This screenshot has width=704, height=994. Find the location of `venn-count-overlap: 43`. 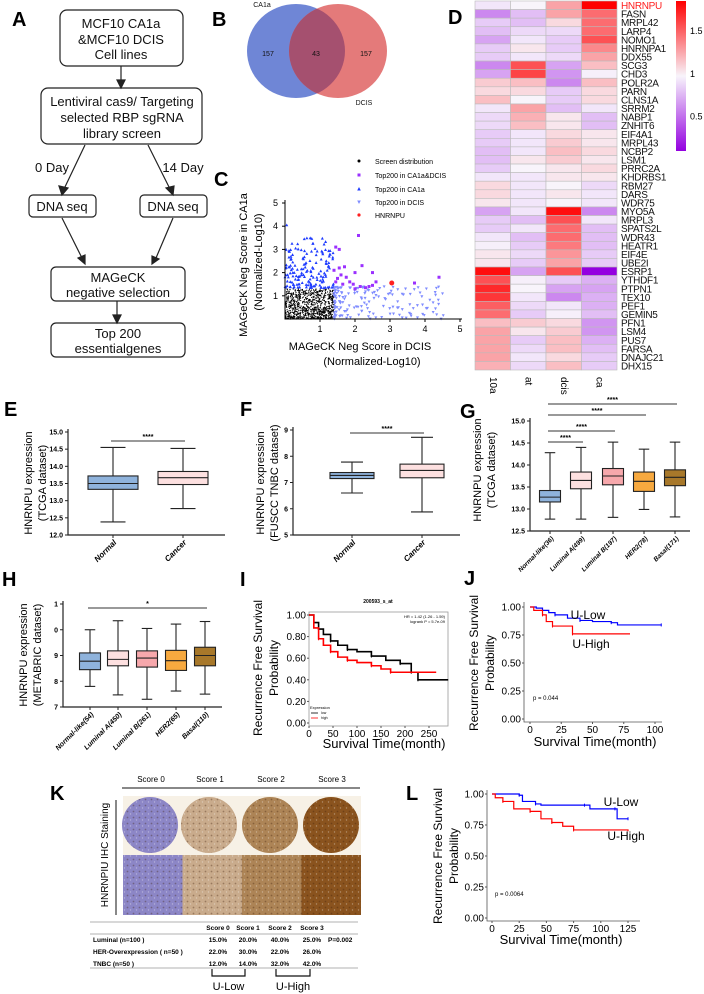

venn-count-overlap: 43 is located at coordinates (316, 54).